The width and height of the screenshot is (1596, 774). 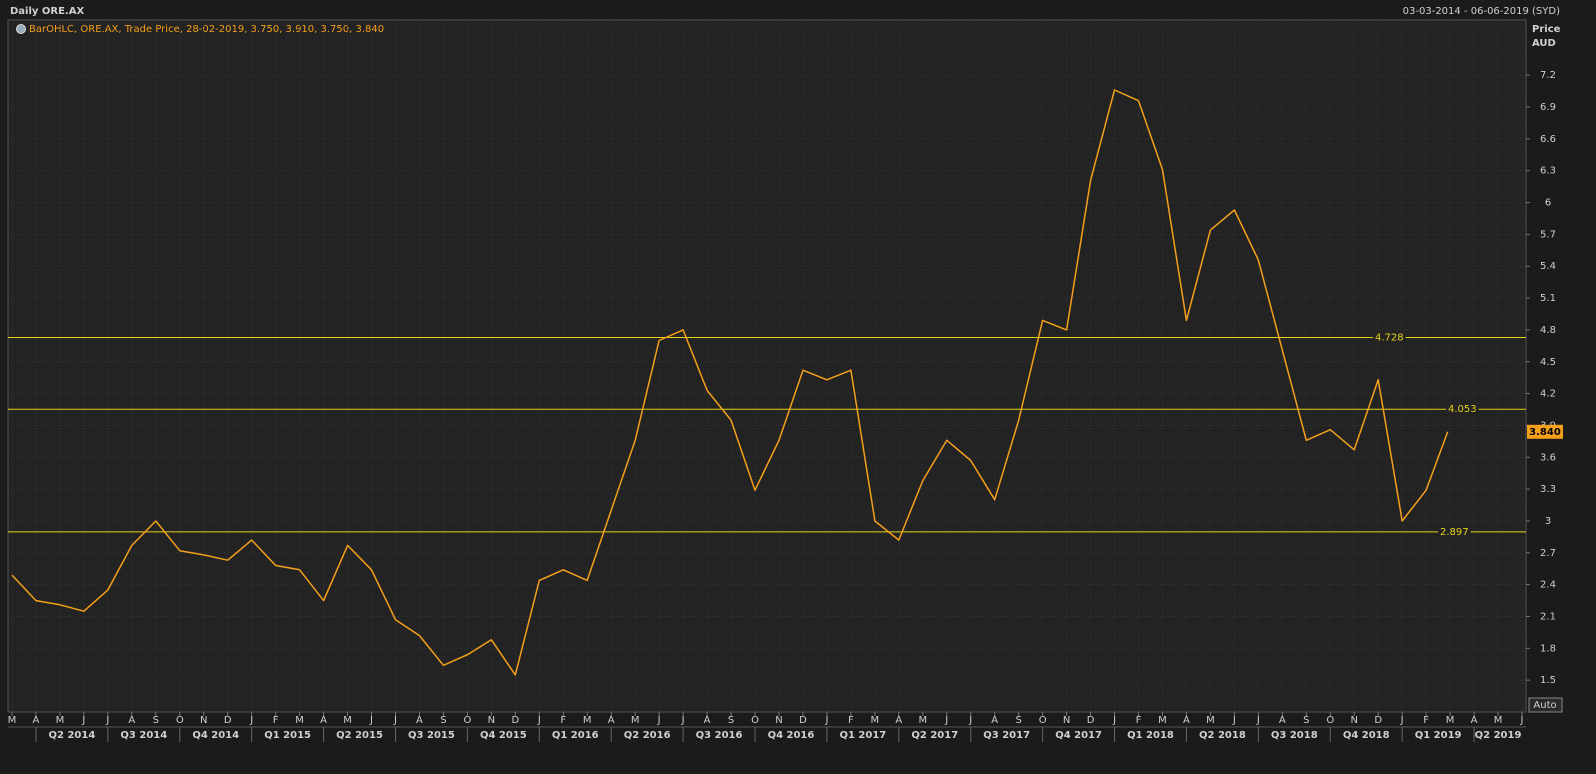 I want to click on quarter-label: Q4 2015, so click(x=503, y=735).